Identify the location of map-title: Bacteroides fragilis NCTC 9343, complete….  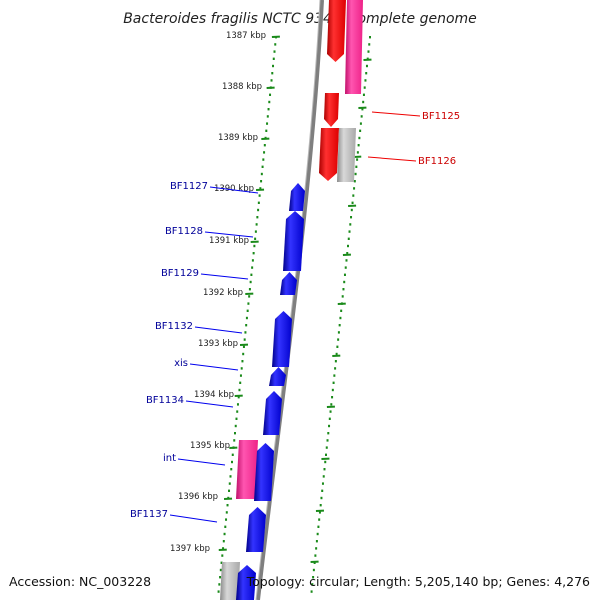
(300, 19).